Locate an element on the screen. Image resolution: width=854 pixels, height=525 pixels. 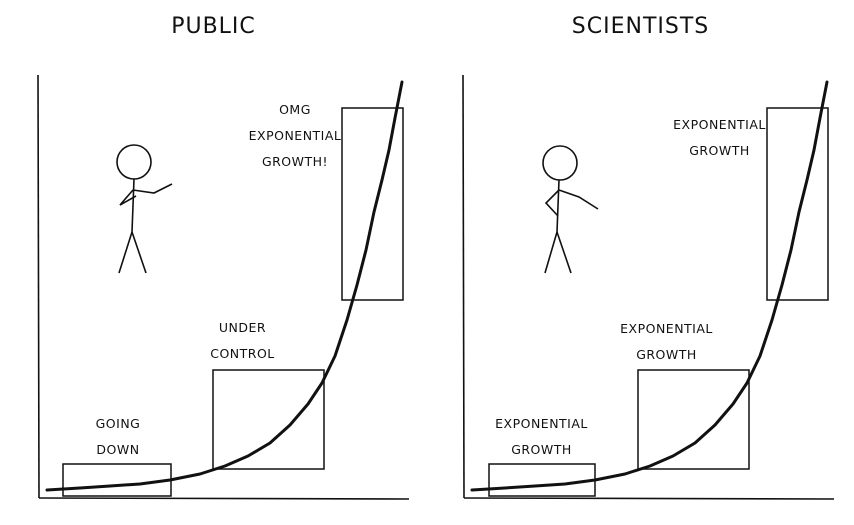
label-exponential-growth-large: EXPONENTIAL GROWTH is located at coordinates (719, 138).